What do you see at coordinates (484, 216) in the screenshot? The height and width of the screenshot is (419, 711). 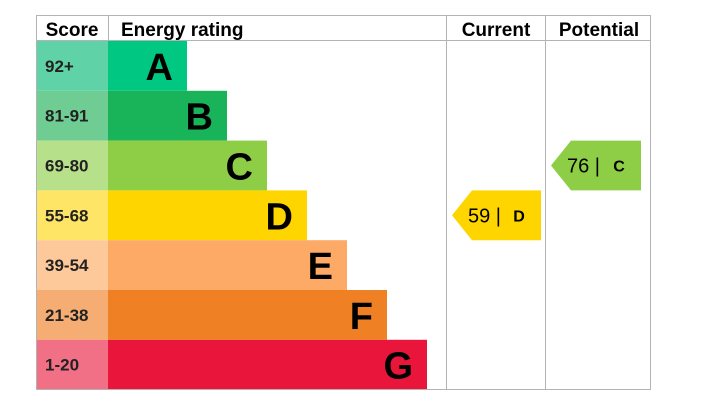 I see `current-rating-value: 59 |` at bounding box center [484, 216].